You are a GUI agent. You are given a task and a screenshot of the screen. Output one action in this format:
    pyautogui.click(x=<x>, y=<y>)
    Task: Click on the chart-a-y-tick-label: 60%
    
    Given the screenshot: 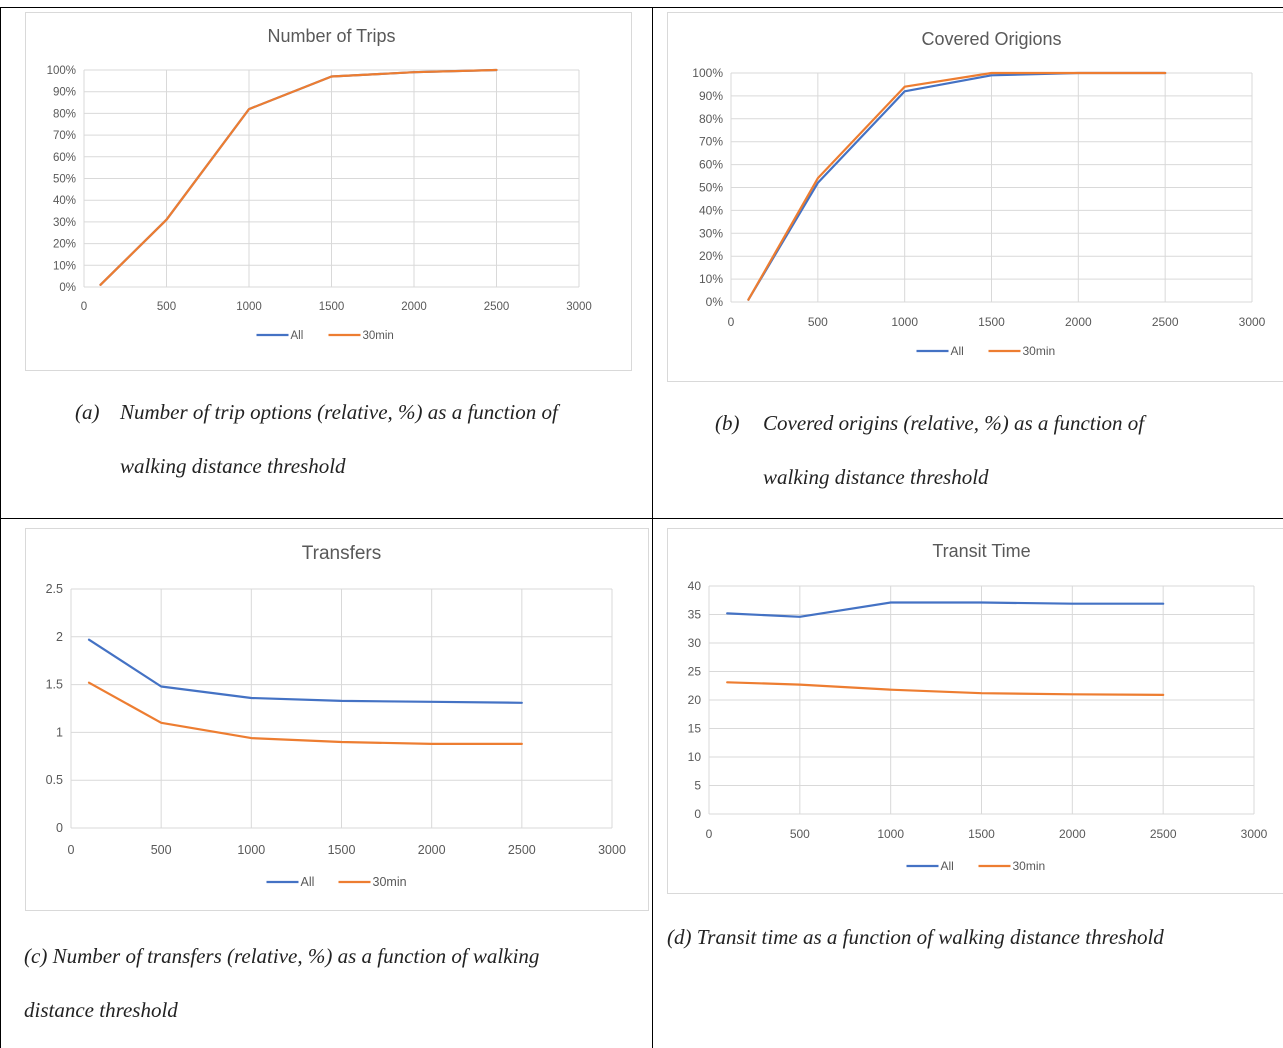 What is the action you would take?
    pyautogui.click(x=64, y=158)
    